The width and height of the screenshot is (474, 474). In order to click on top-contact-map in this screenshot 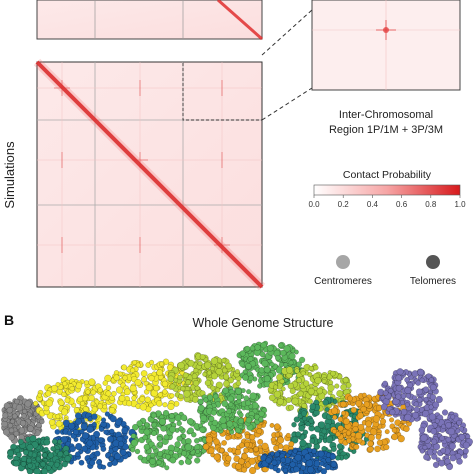, I will do `click(149, 20)`.